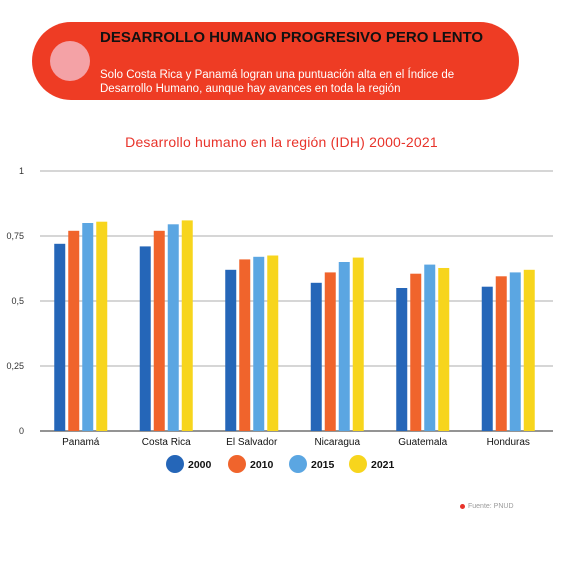 This screenshot has width=563, height=563. Describe the element at coordinates (81, 442) in the screenshot. I see `x-tick-label: Panamá` at that location.